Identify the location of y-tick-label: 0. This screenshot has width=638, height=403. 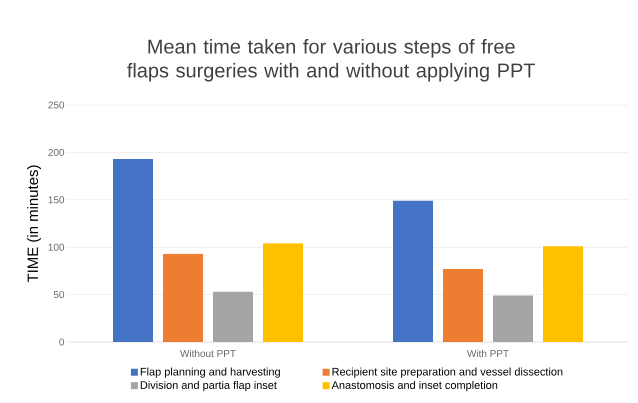
(61, 342).